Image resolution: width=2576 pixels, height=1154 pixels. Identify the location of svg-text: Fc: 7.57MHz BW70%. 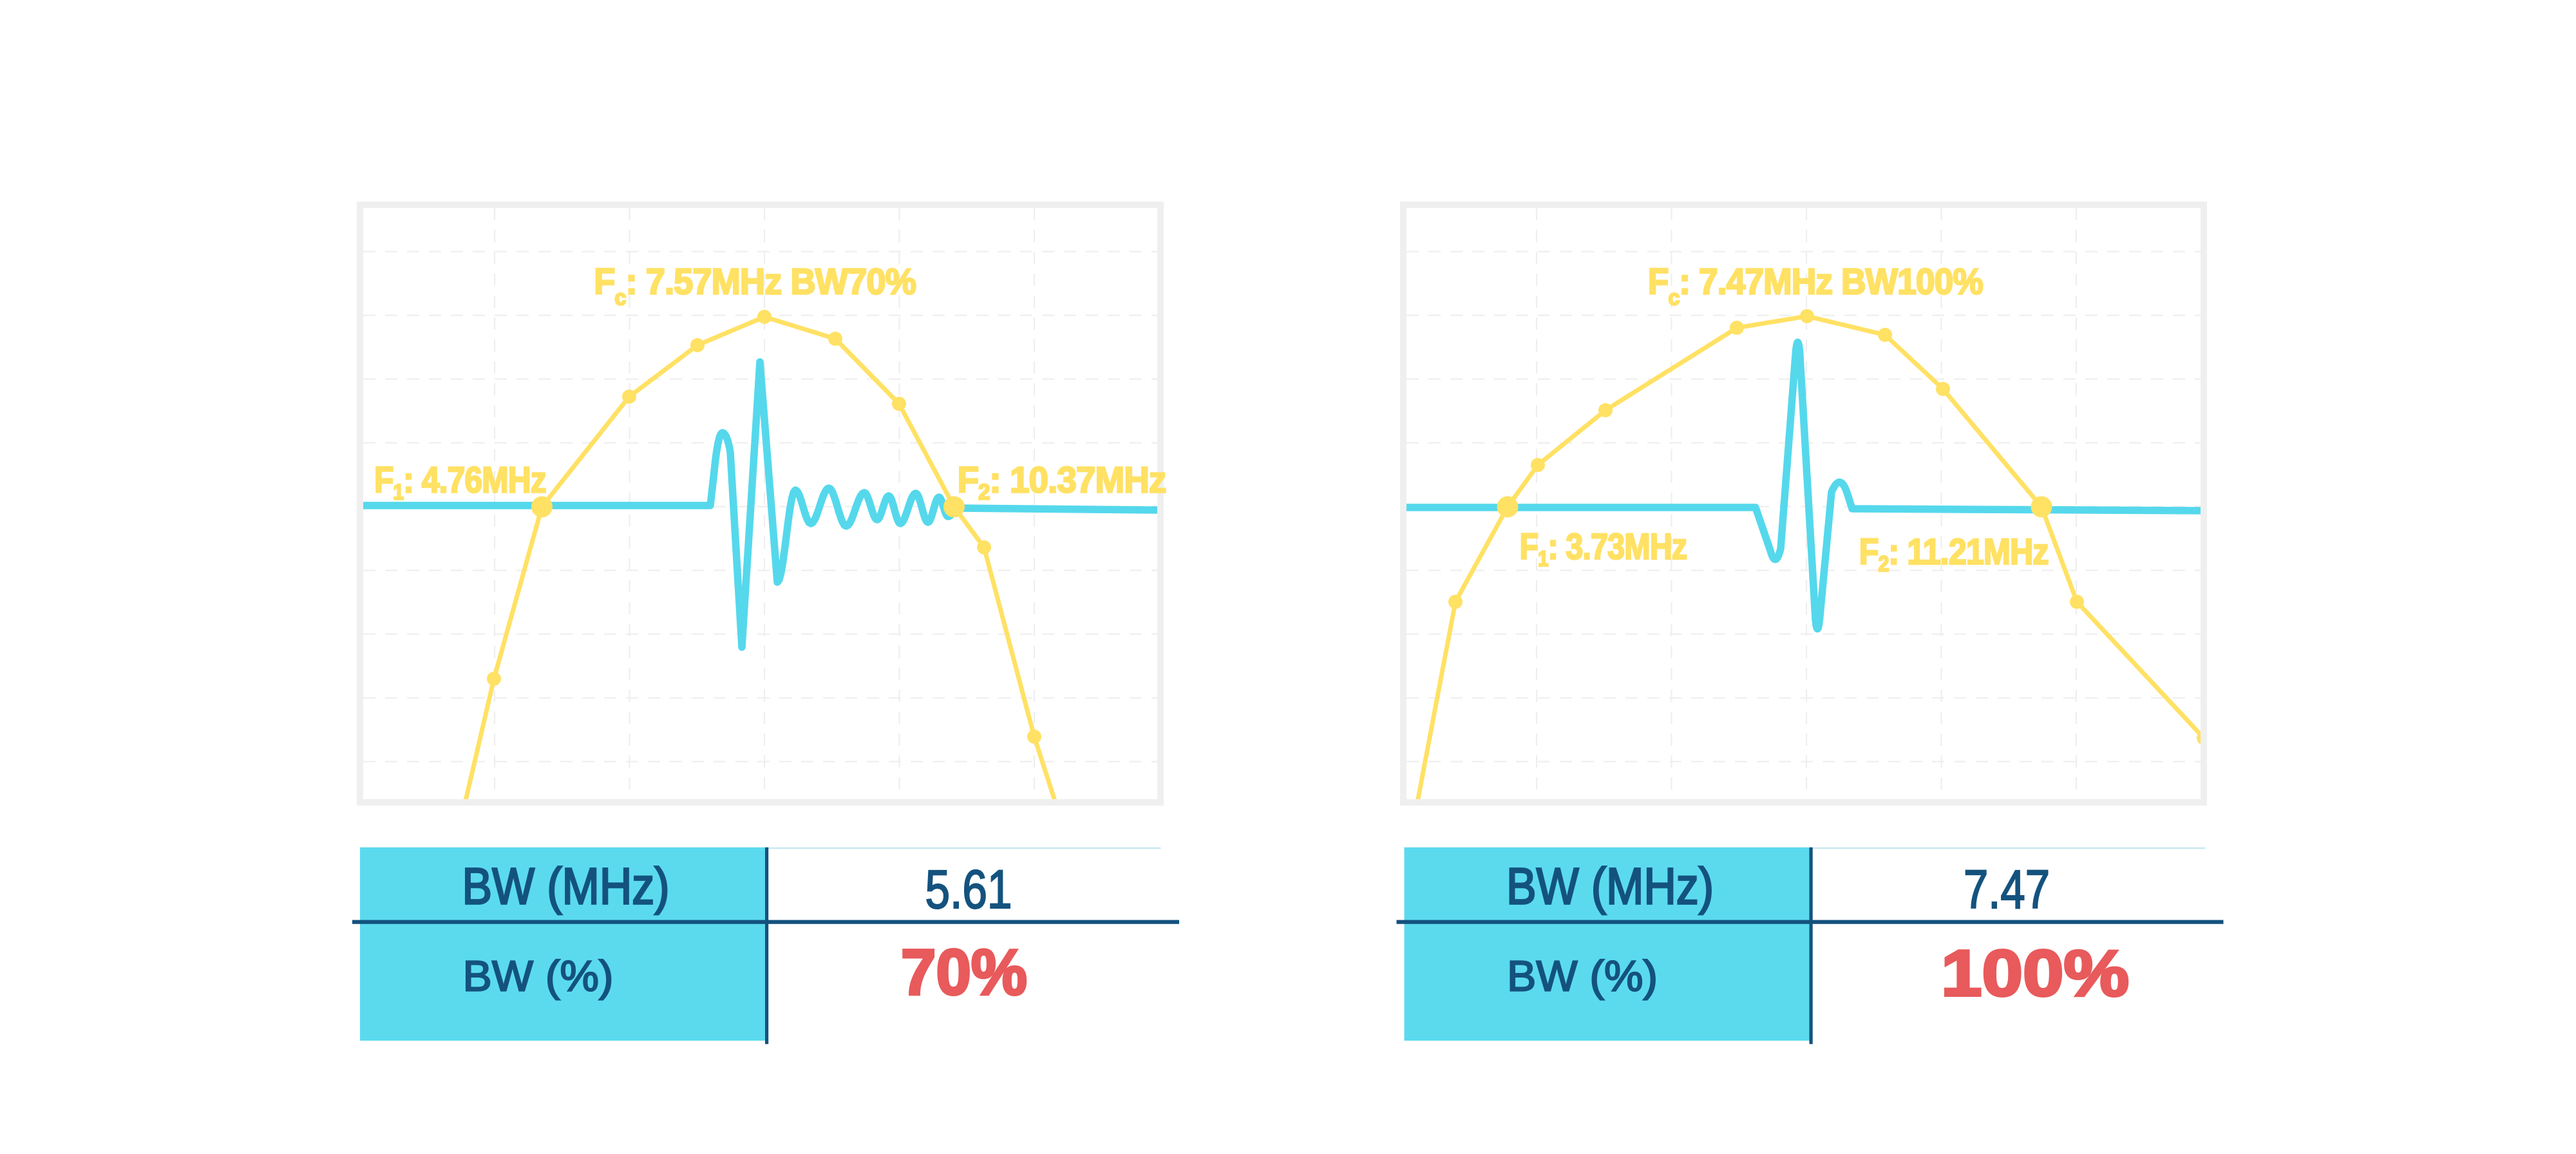
(755, 285).